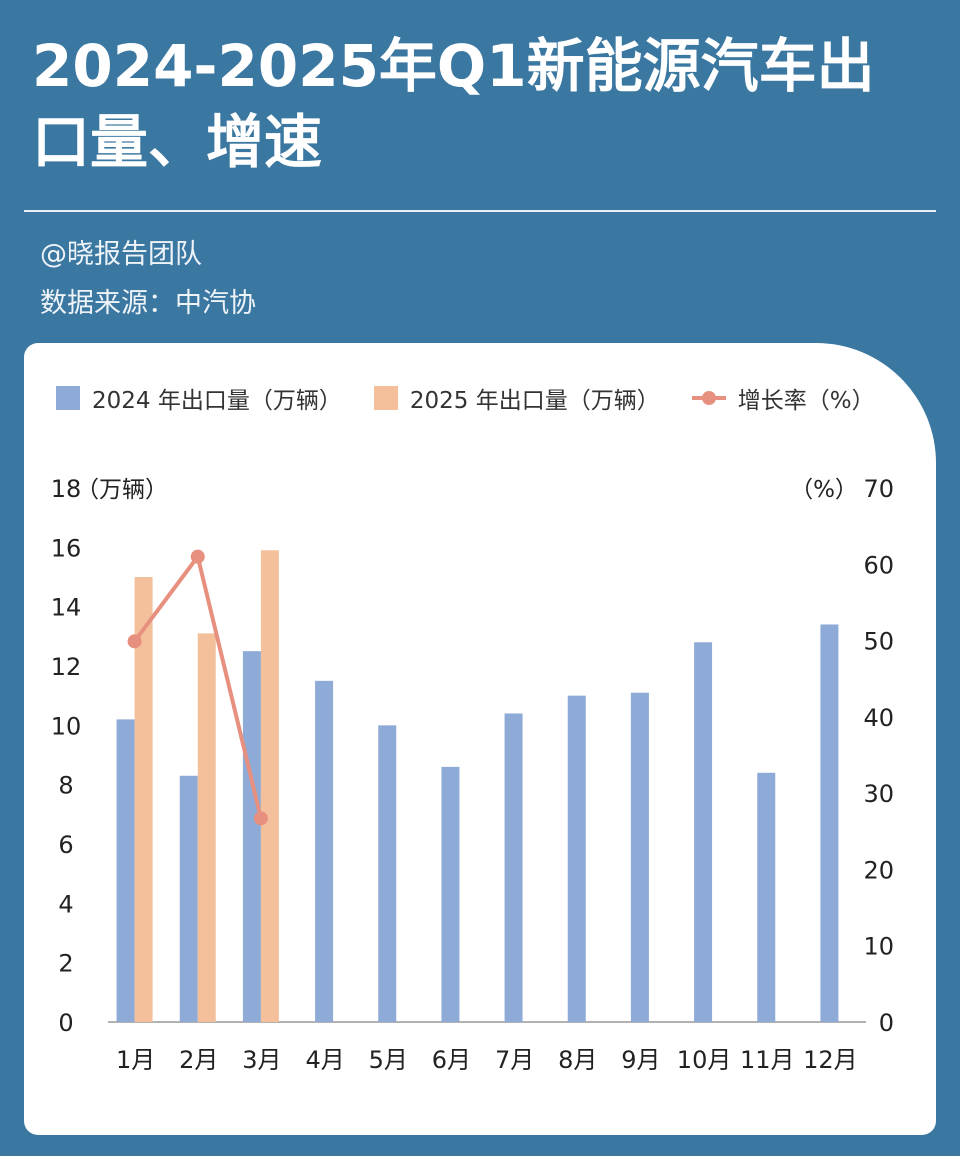 Image resolution: width=960 pixels, height=1156 pixels. Describe the element at coordinates (878, 947) in the screenshot. I see `right-axis-tick-label: 10` at that location.